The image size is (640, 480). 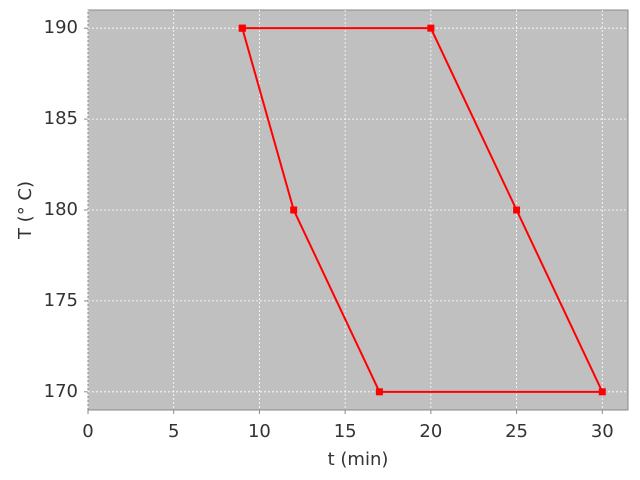 I want to click on y-tick-label: 170, so click(x=61, y=391).